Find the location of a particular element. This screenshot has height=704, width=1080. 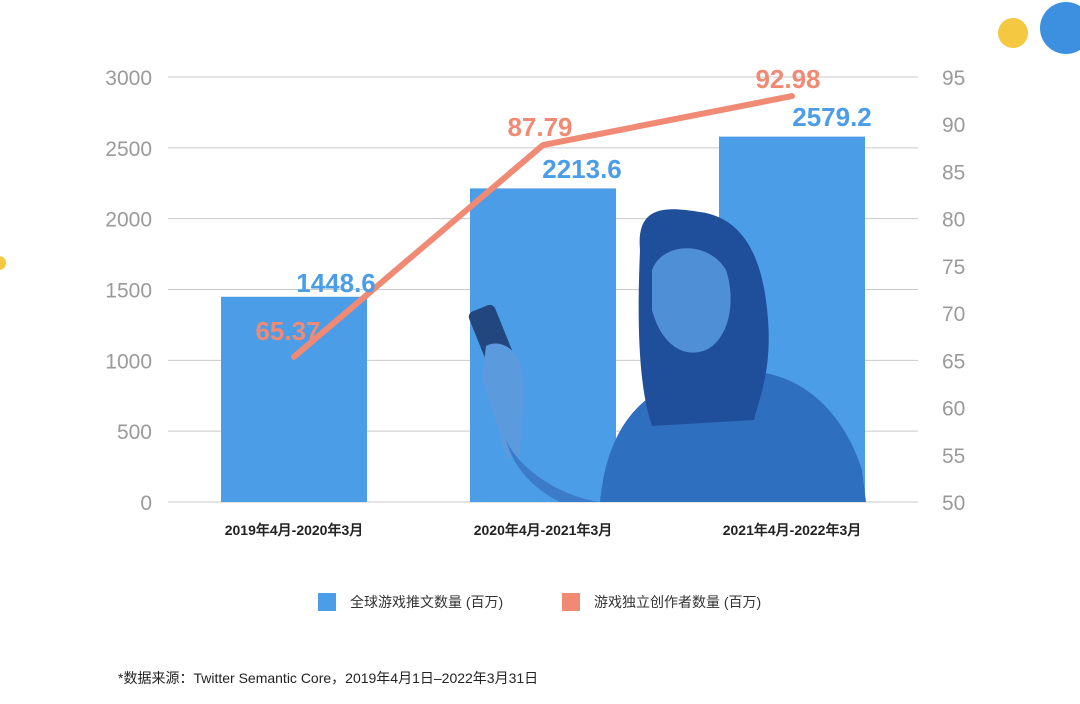

y-right-tick-label: 95 is located at coordinates (953, 78).